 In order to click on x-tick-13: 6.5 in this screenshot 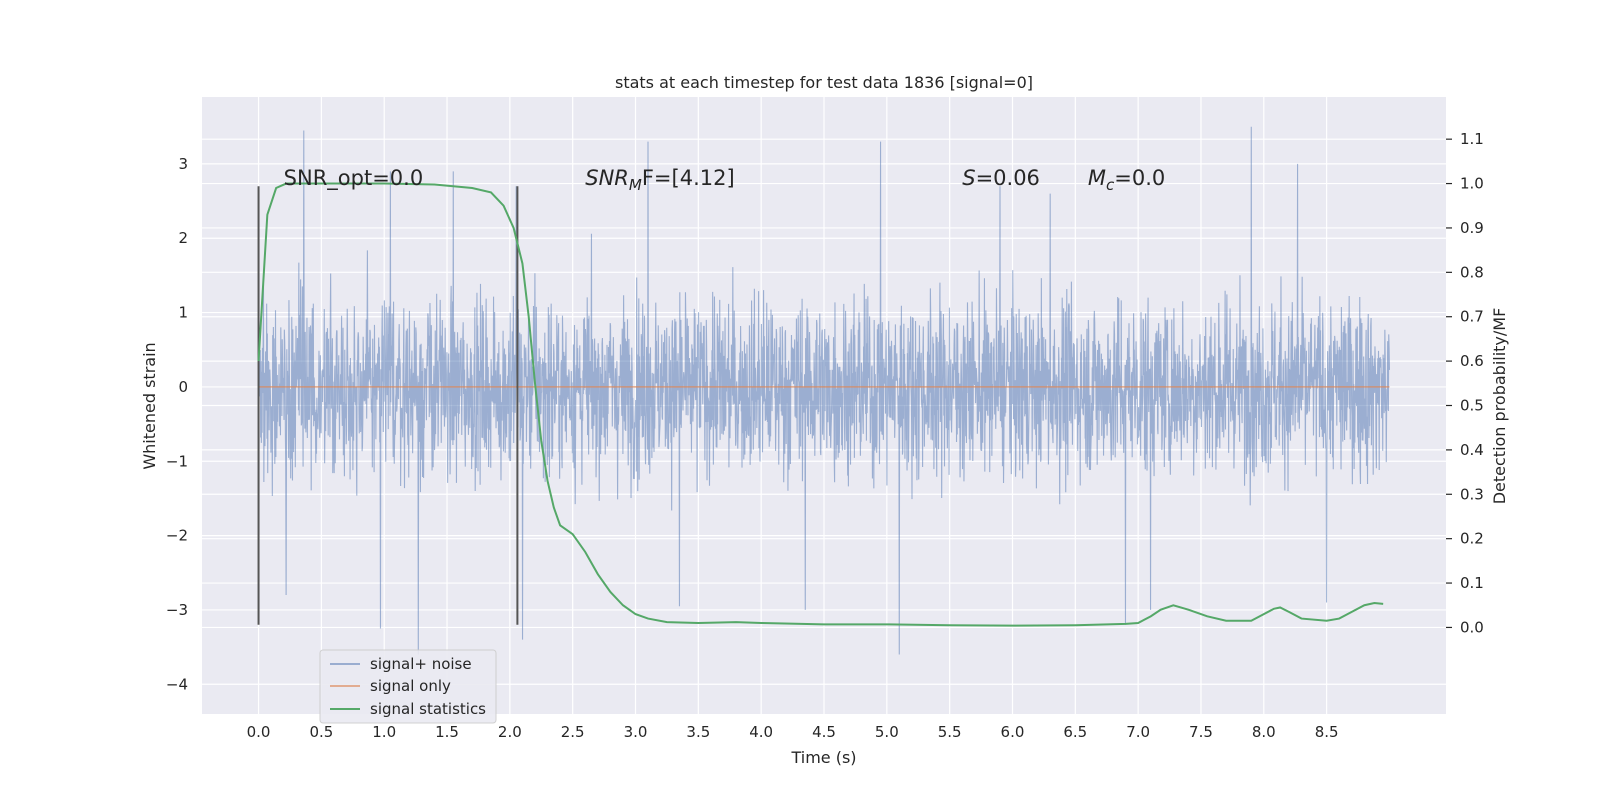, I will do `click(1075, 732)`.